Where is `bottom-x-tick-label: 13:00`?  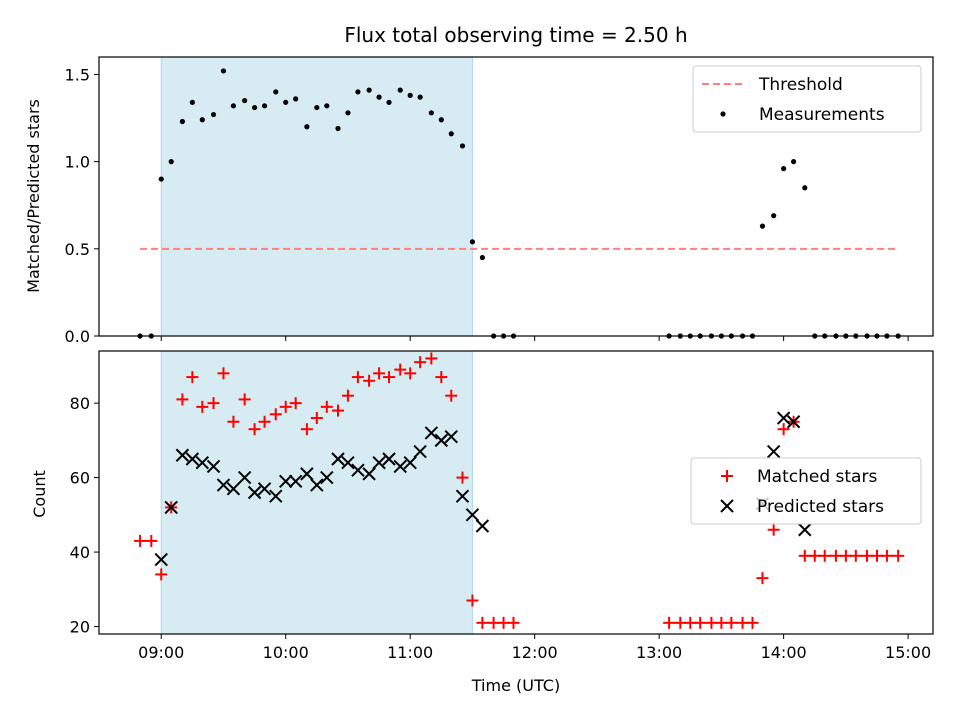
bottom-x-tick-label: 13:00 is located at coordinates (659, 652).